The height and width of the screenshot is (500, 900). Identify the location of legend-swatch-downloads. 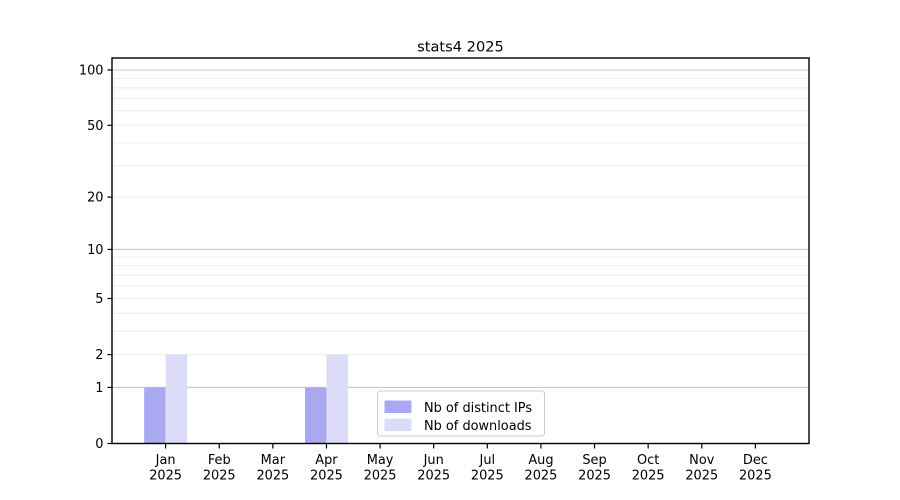
(398, 424).